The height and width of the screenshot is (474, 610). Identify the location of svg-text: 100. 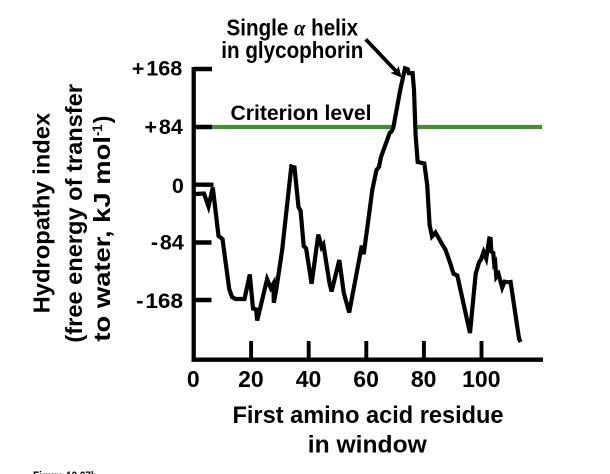
(481, 379).